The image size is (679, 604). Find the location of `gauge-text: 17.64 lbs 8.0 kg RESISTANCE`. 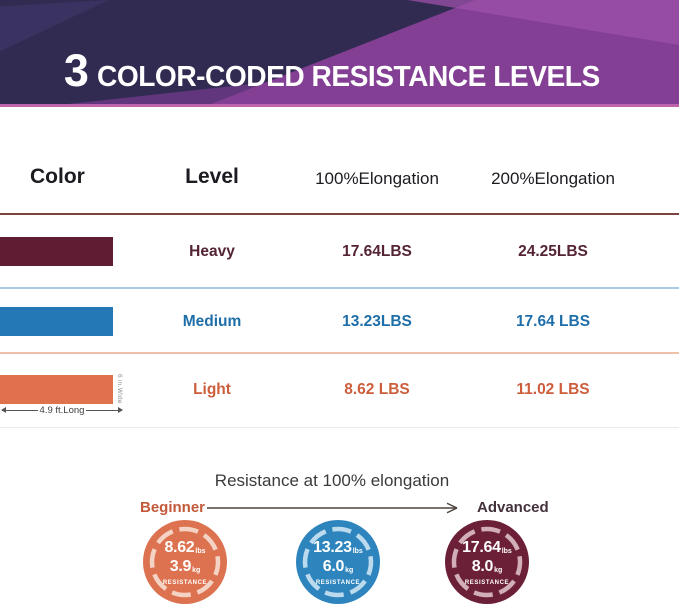

gauge-text: 17.64 lbs 8.0 kg RESISTANCE is located at coordinates (487, 562).